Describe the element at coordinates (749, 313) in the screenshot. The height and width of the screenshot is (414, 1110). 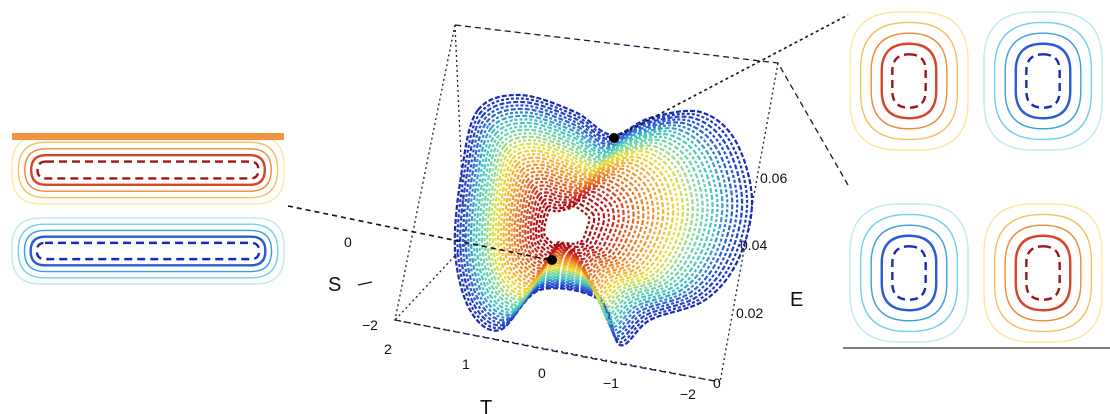
I see `e-tick-002: 0.02` at that location.